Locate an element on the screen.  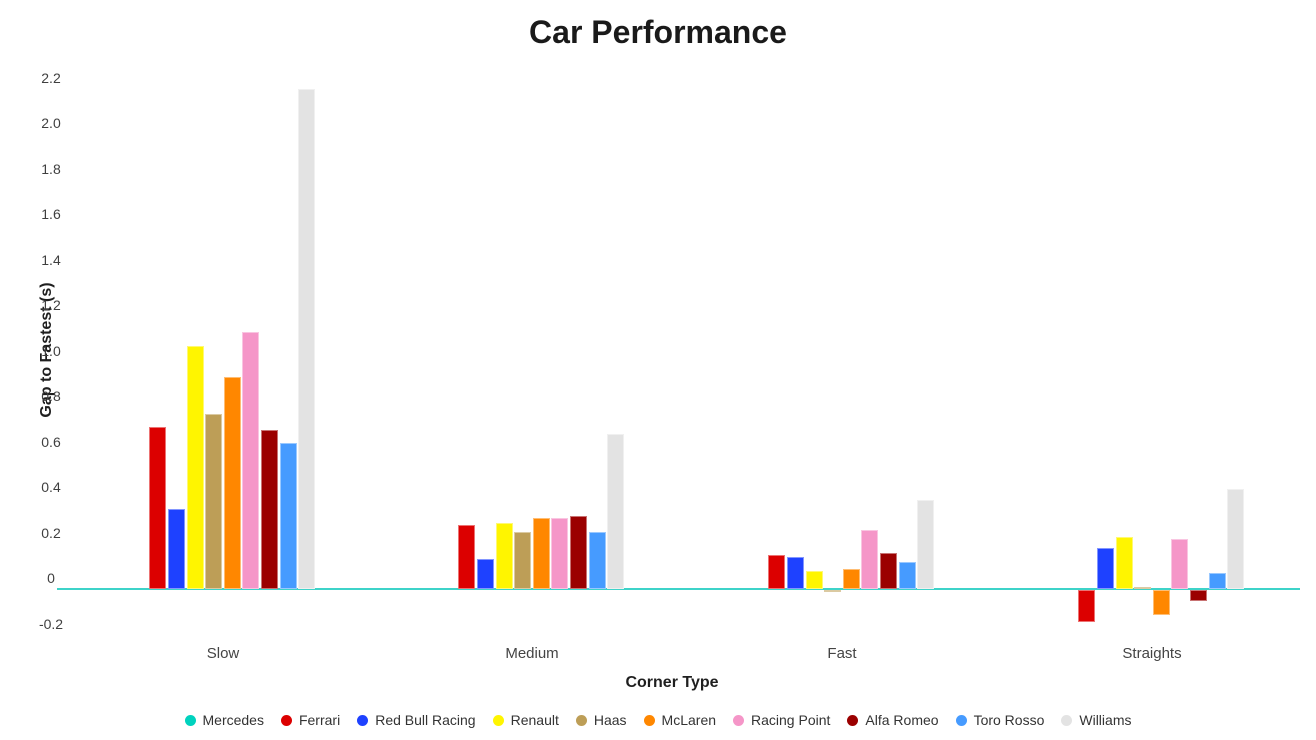
legend-label: Renault is located at coordinates (534, 720).